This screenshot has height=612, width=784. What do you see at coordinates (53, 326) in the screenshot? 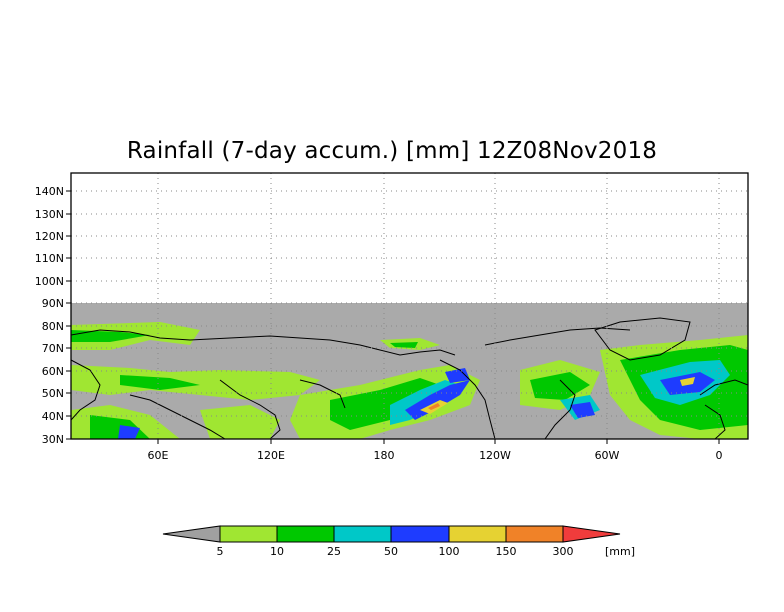
I see `lat-label: 80N` at bounding box center [53, 326].